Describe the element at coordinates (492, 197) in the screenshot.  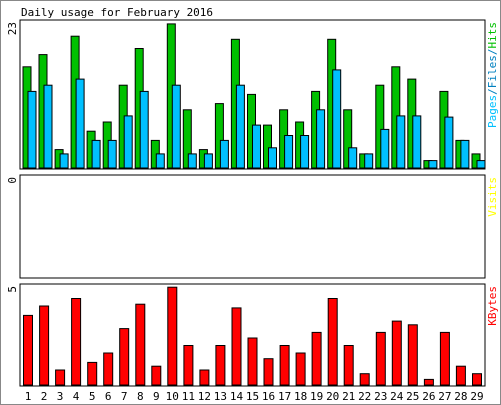
I see `legend-part-0: Visits` at that location.